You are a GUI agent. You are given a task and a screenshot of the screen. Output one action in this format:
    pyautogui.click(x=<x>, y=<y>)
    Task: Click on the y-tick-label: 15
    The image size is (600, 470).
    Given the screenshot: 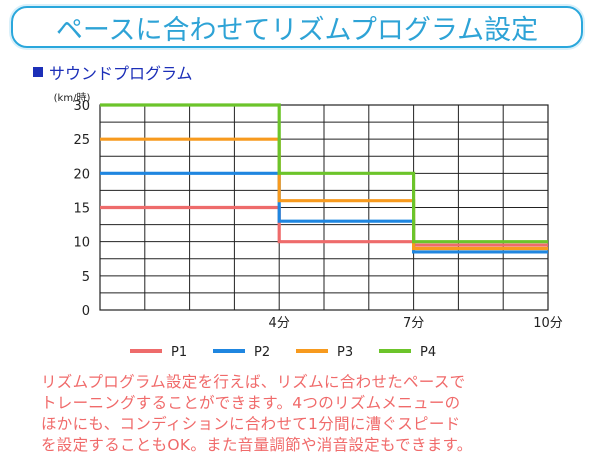 What is the action you would take?
    pyautogui.click(x=81, y=209)
    